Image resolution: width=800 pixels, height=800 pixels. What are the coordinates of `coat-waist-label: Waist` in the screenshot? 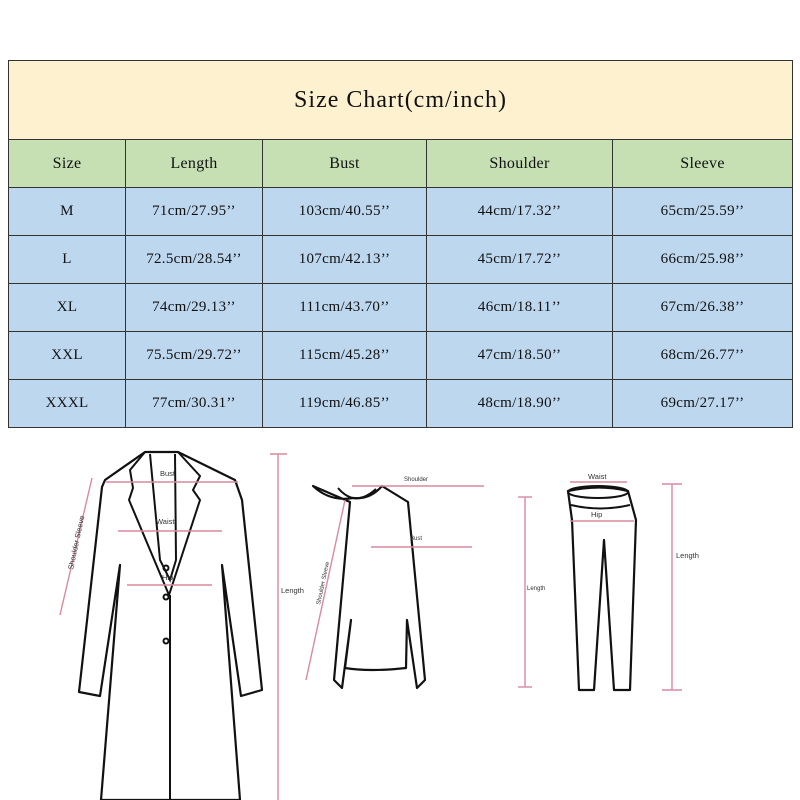 It's located at (165, 521).